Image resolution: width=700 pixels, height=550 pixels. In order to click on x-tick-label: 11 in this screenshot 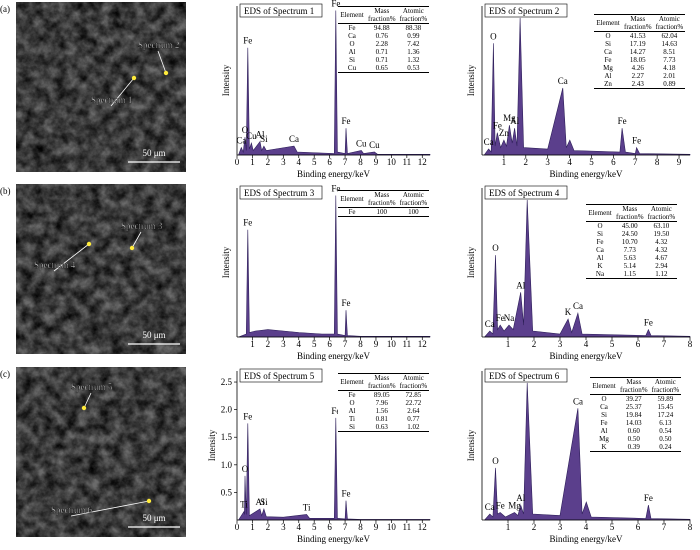, I will do `click(407, 527)`.